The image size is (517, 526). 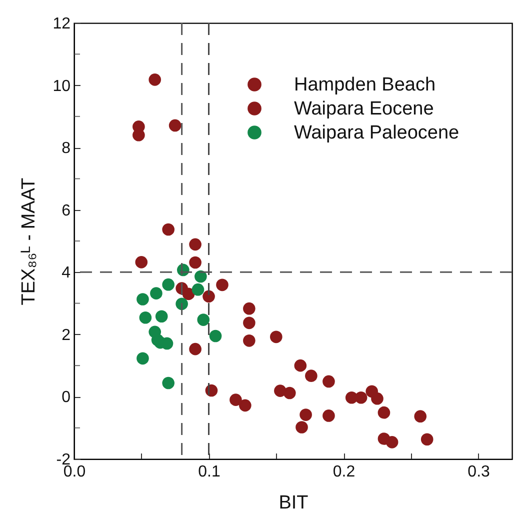 What do you see at coordinates (29, 241) in the screenshot?
I see `y-axis-title: TEX₈₆ᴸ - MAAT` at bounding box center [29, 241].